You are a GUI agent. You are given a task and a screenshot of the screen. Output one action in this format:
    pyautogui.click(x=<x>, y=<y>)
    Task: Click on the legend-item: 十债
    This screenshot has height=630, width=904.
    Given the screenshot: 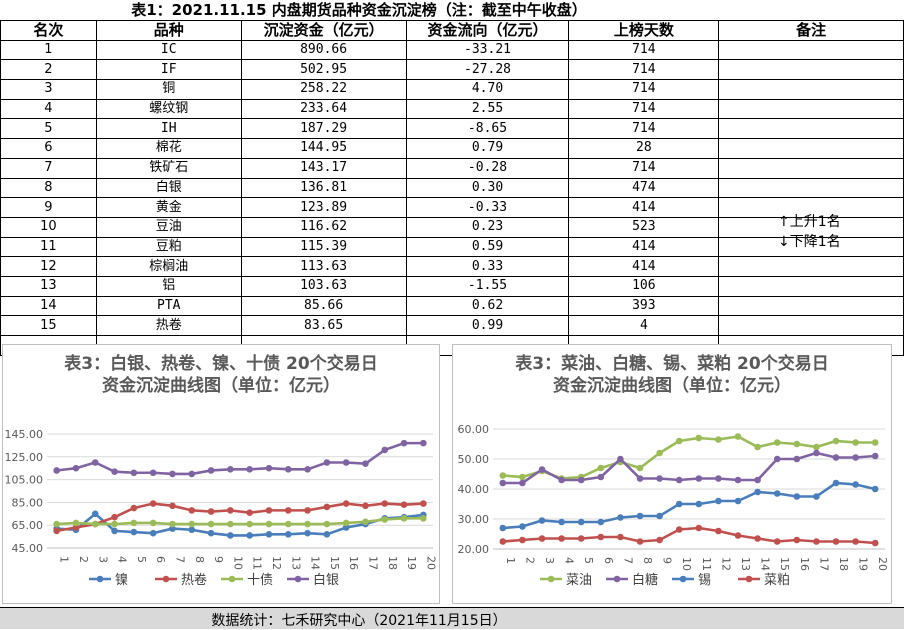 What is the action you would take?
    pyautogui.click(x=247, y=580)
    